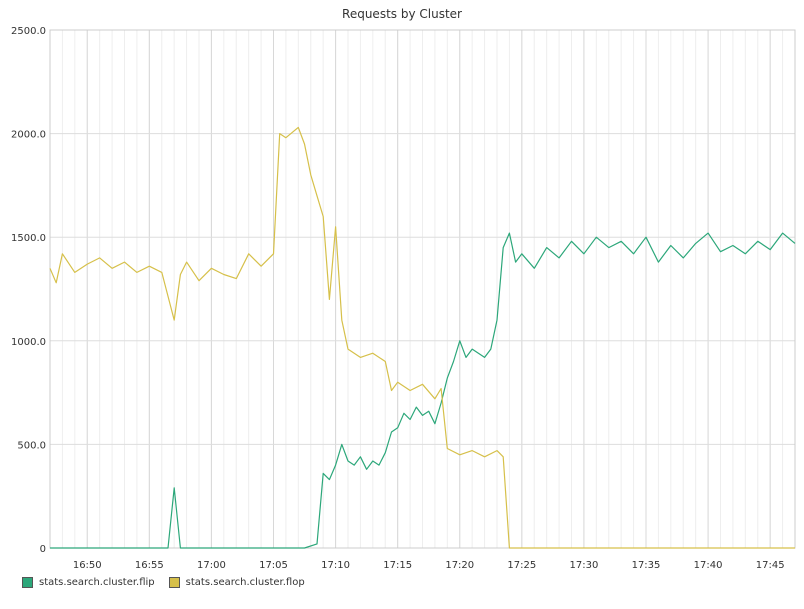  I want to click on legend-item-flop: stats.search.cluster.flop, so click(236, 582).